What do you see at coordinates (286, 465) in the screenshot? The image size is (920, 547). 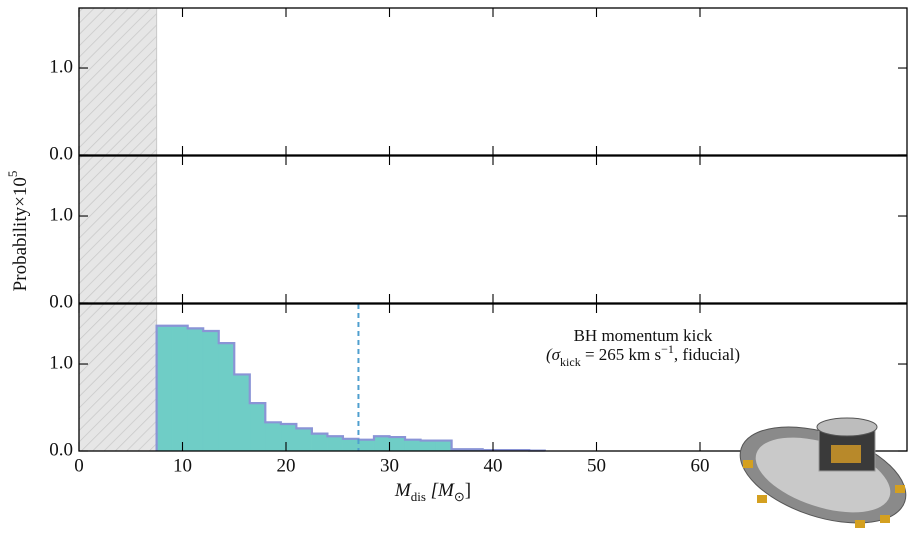 I see `x-tick-label: 20` at bounding box center [286, 465].